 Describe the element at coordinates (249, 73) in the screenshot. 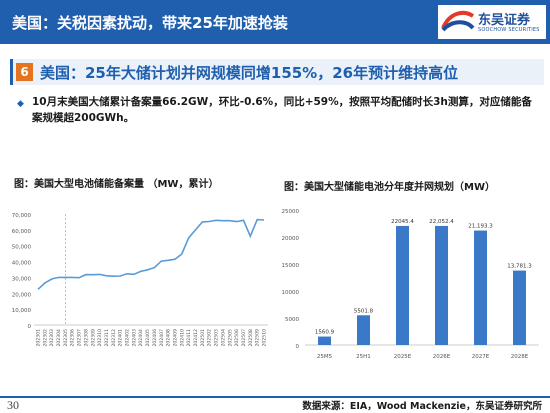

I see `section-title: 美国：25年大储计划并网规模同增155%，26年预计维持高位` at that location.